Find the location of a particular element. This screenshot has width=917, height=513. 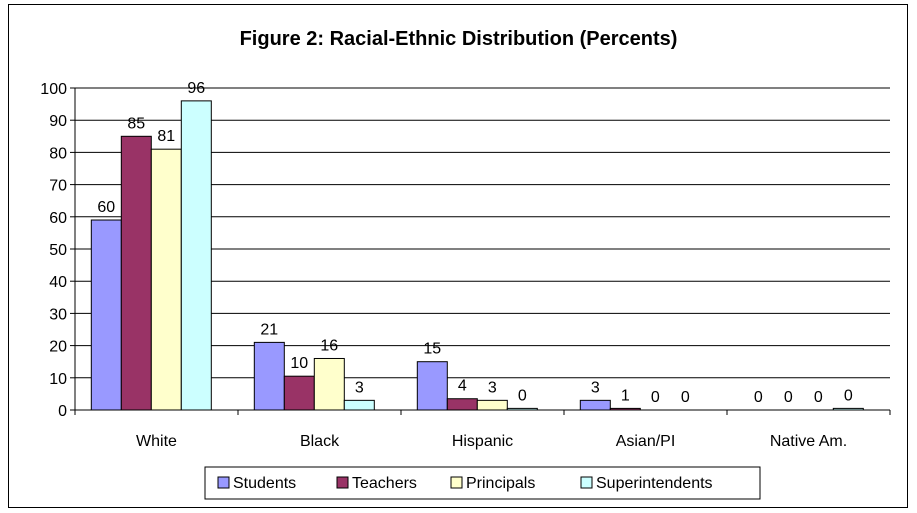

y-tick-label: 40 is located at coordinates (58, 282).